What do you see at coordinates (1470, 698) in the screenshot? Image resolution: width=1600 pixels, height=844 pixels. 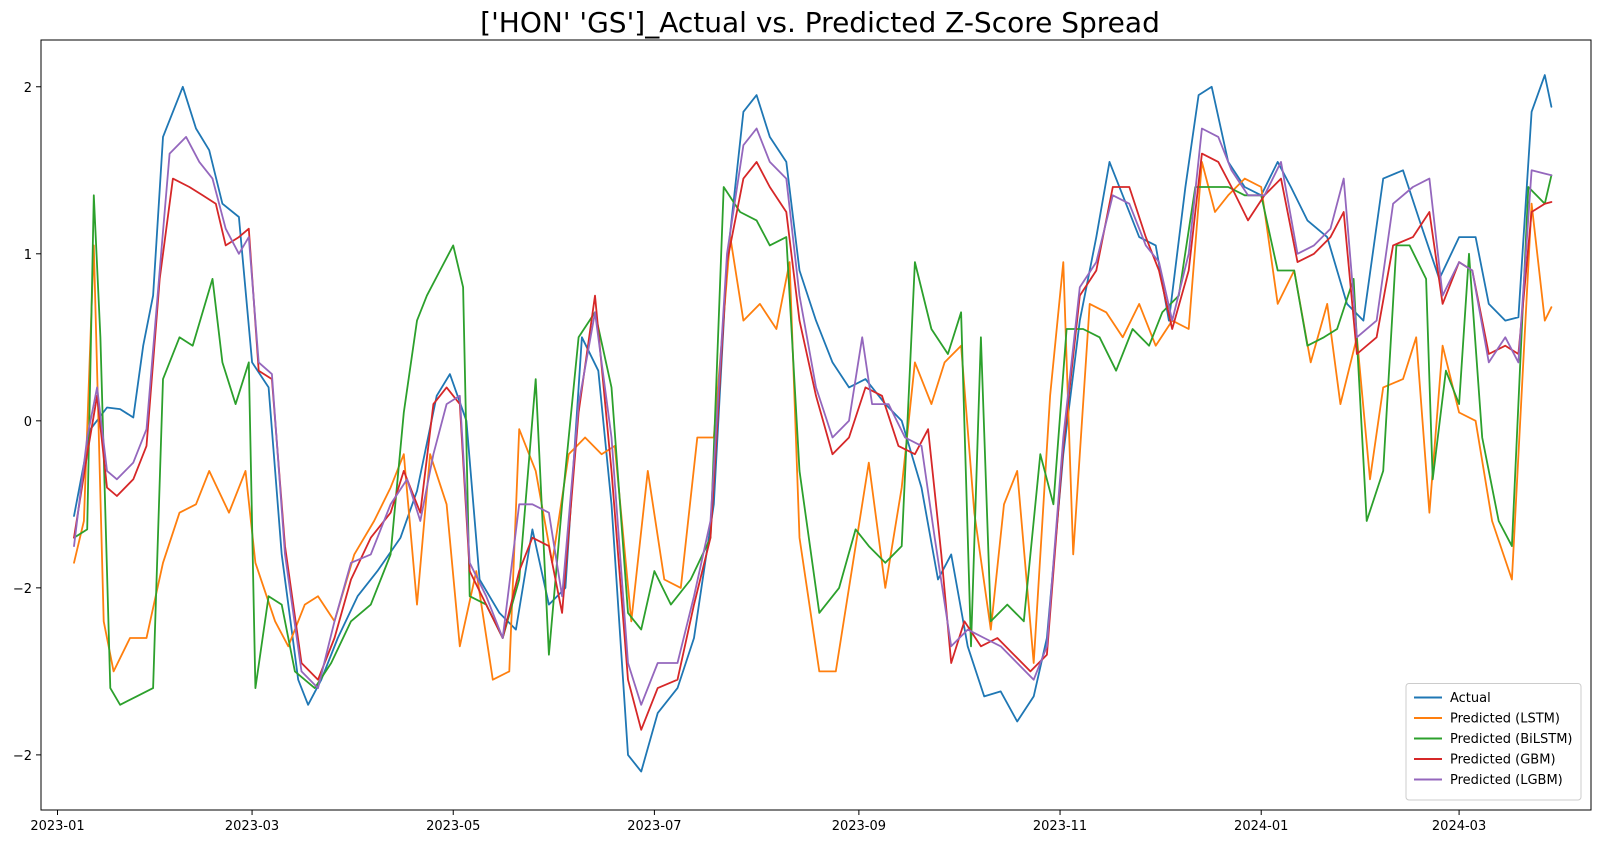 I see `legend-label: Actual` at bounding box center [1470, 698].